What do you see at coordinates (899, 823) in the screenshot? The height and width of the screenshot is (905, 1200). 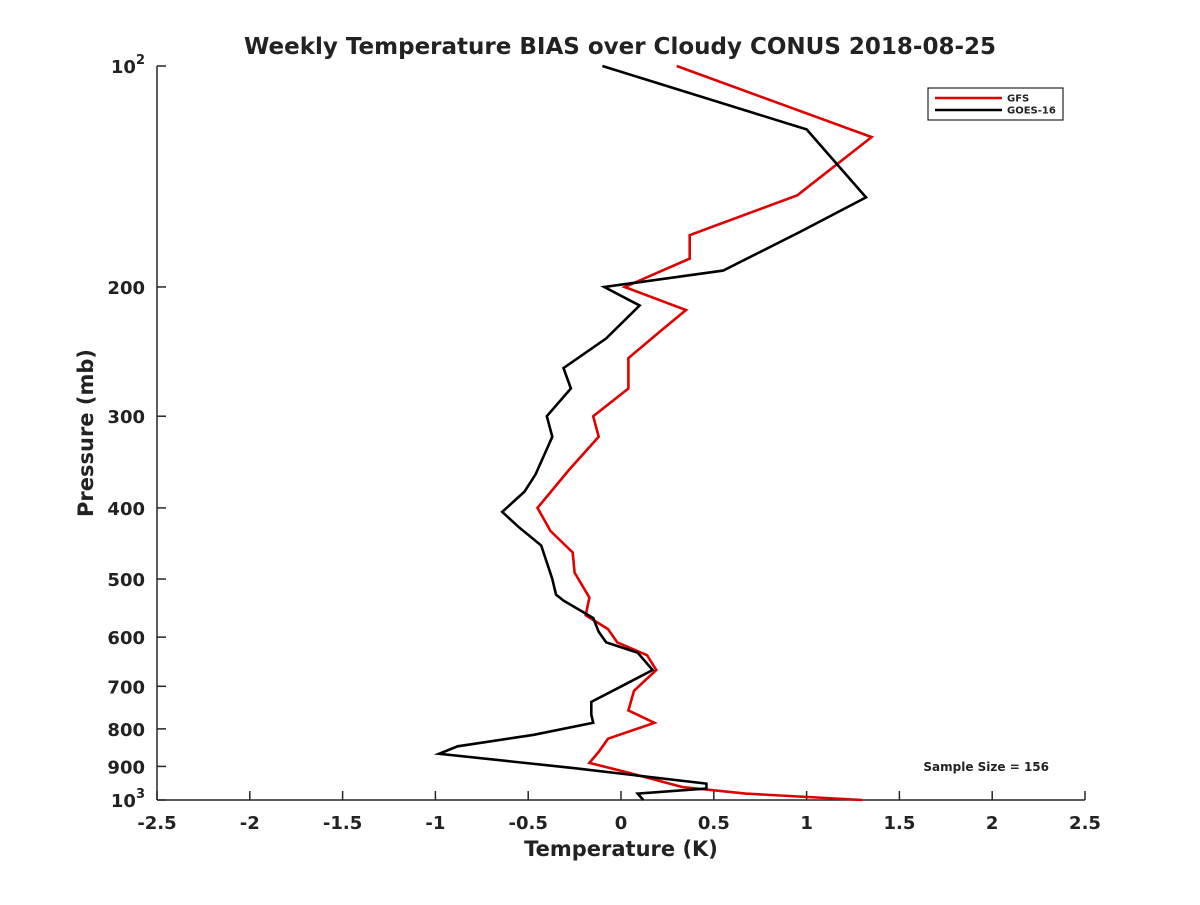 I see `x-tick-label: 1.5` at bounding box center [899, 823].